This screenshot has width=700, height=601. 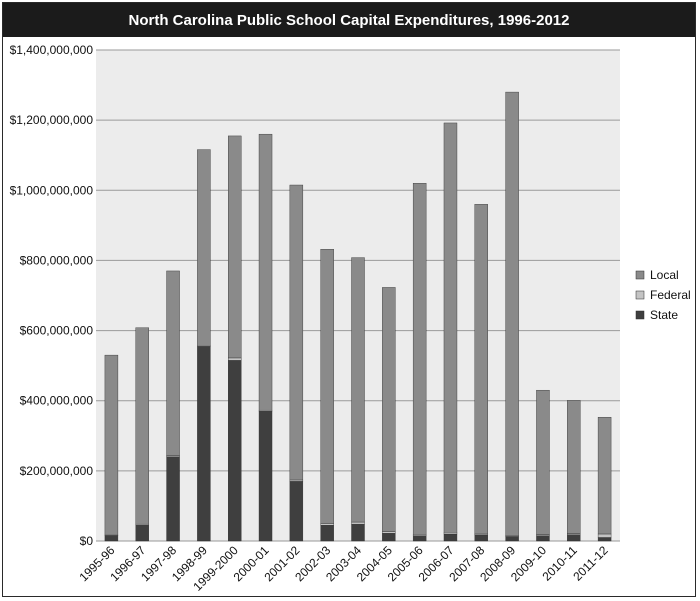 I want to click on y-tick-label: $600,000,000, so click(x=57, y=331).